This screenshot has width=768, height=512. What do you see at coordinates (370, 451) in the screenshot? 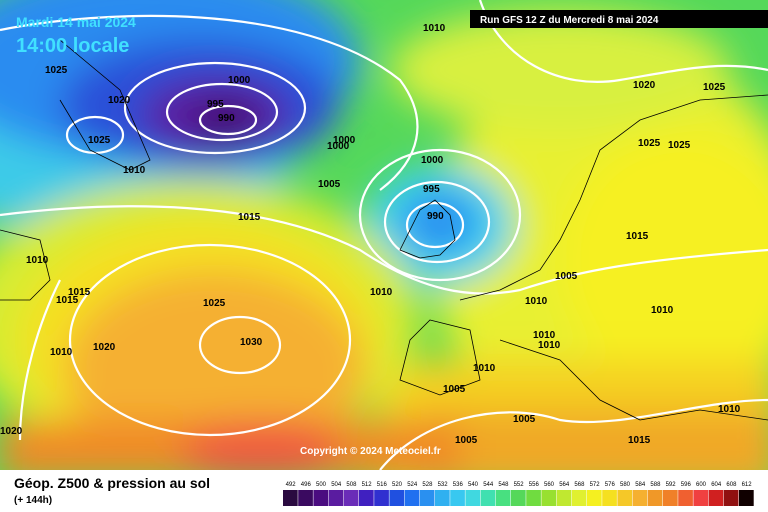
I see `copyright: Copyright © 2024 Meteociel.fr` at bounding box center [370, 451].